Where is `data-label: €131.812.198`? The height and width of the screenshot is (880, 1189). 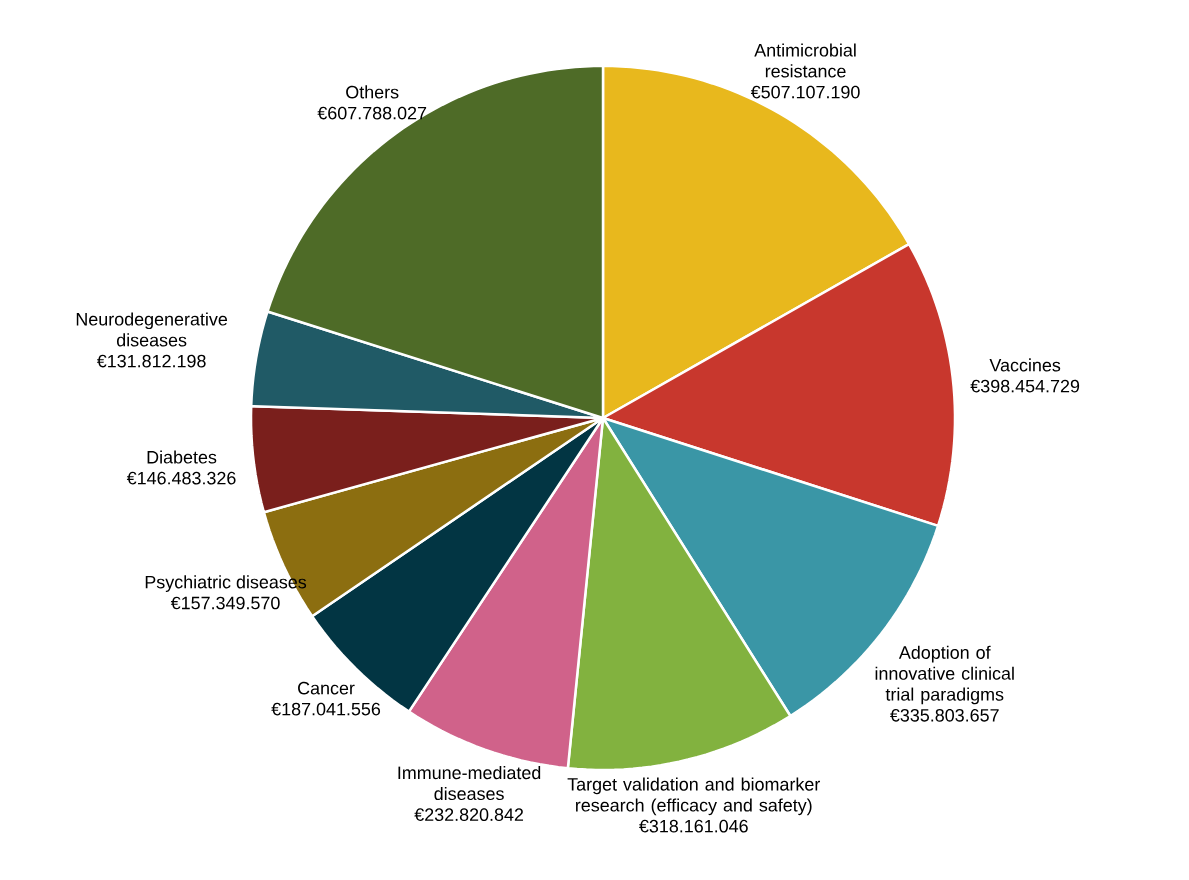 data-label: €131.812.198 is located at coordinates (151, 361).